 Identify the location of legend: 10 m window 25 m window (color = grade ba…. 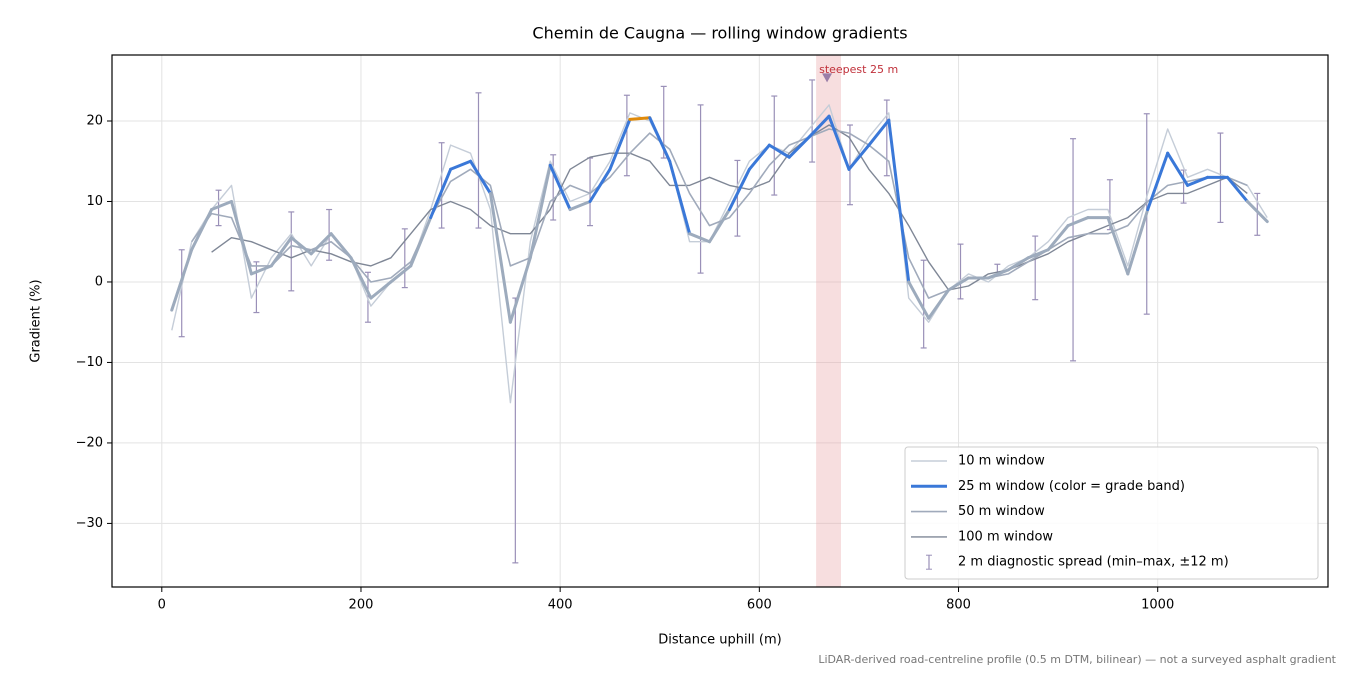
(1111, 513).